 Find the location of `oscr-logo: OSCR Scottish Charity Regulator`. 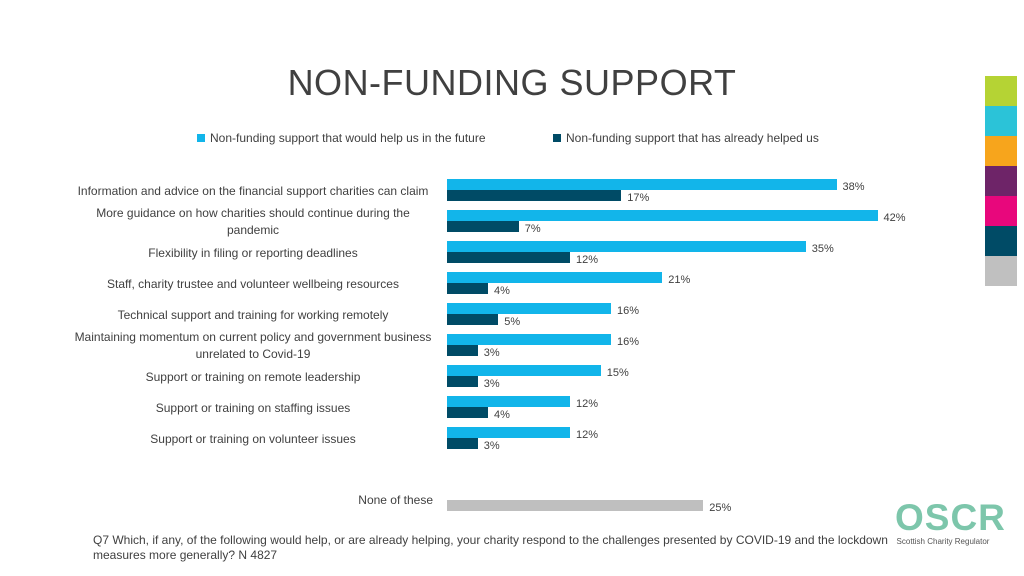

oscr-logo: OSCR Scottish Charity Regulator is located at coordinates (950, 521).